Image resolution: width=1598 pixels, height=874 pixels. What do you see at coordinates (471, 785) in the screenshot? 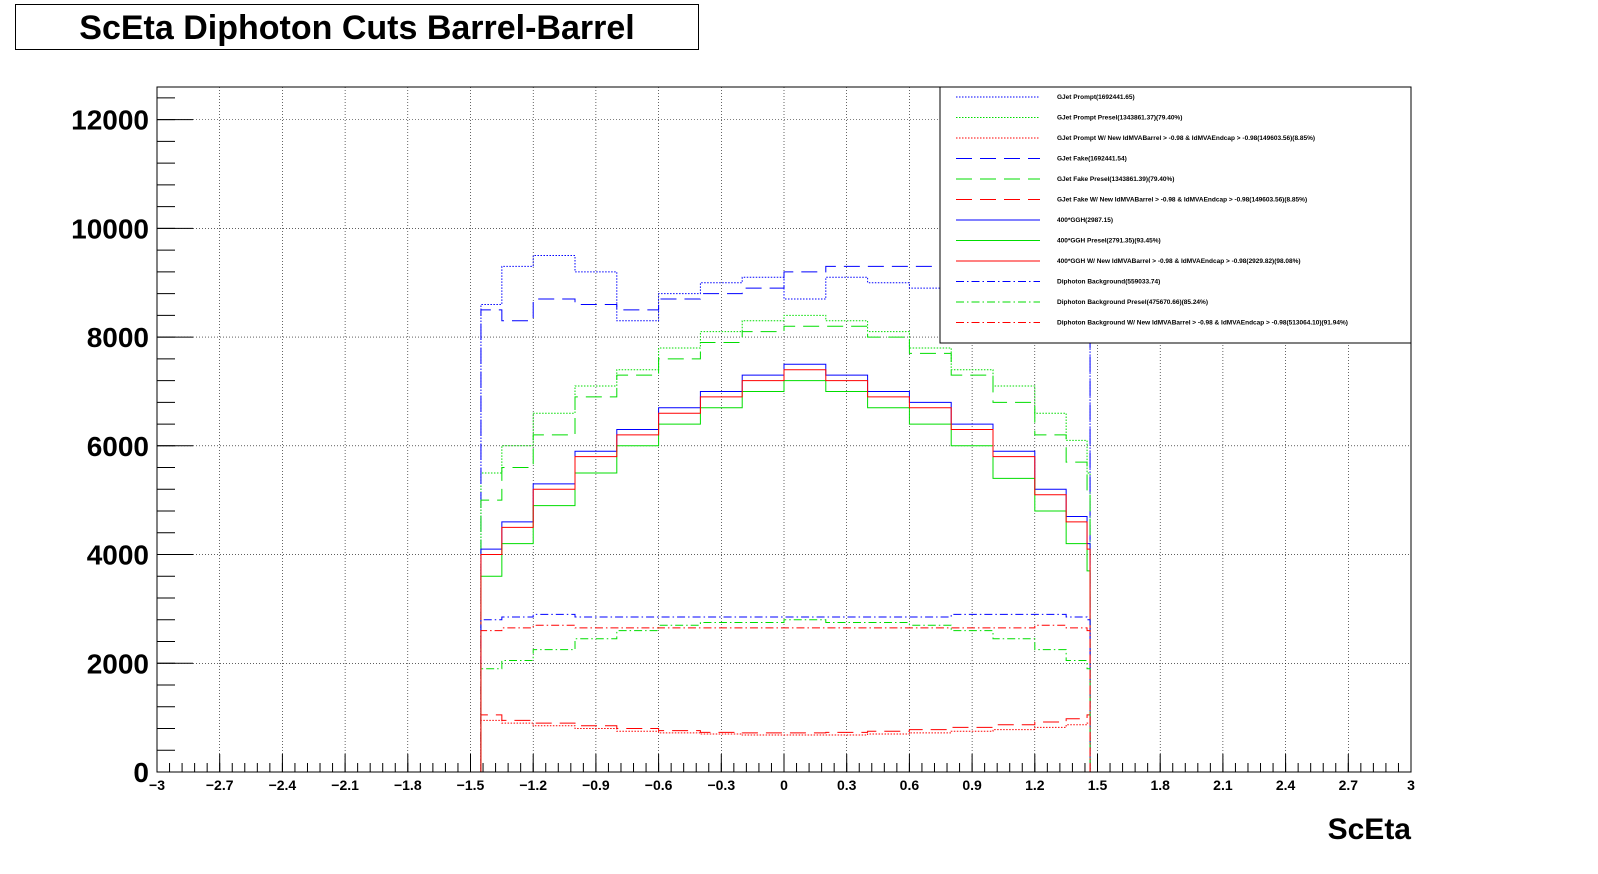
I see `x-tick-label: −1.5` at bounding box center [471, 785].